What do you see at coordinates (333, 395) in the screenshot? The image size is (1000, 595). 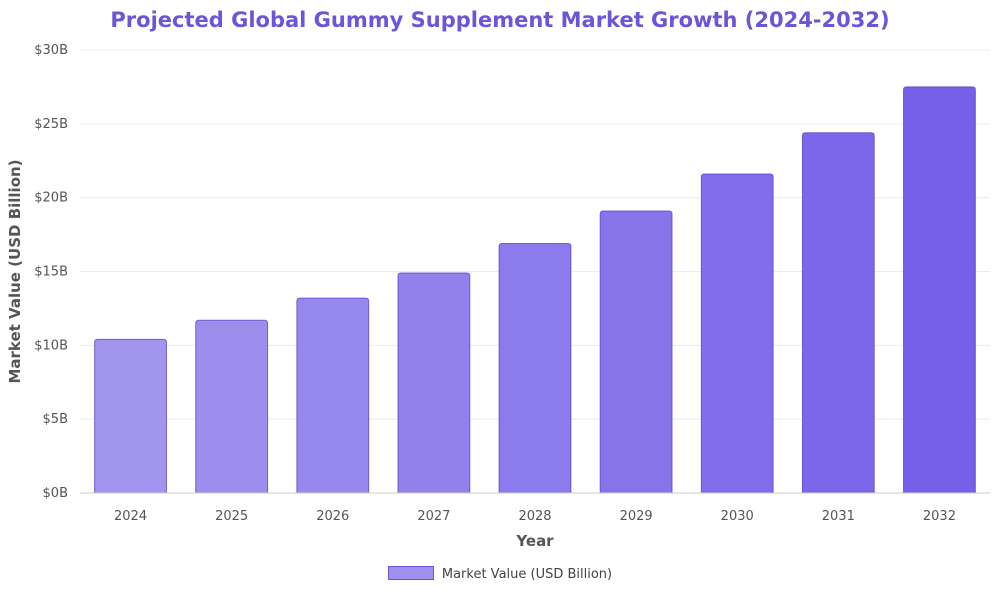 I see `bar-2026` at bounding box center [333, 395].